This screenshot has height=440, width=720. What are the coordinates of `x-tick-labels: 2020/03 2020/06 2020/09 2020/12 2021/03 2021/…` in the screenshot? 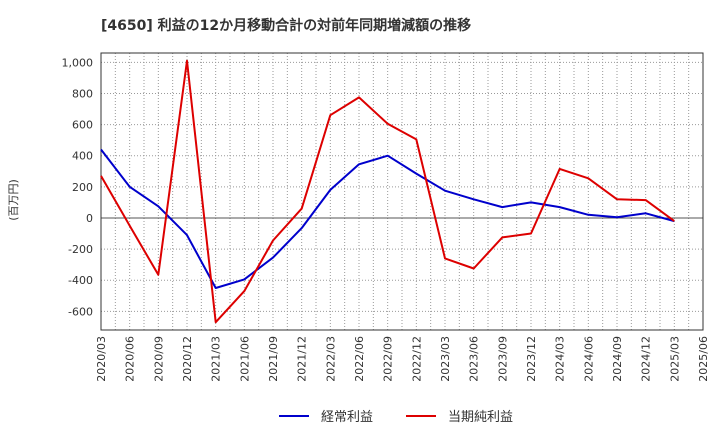 It's located at (402, 359).